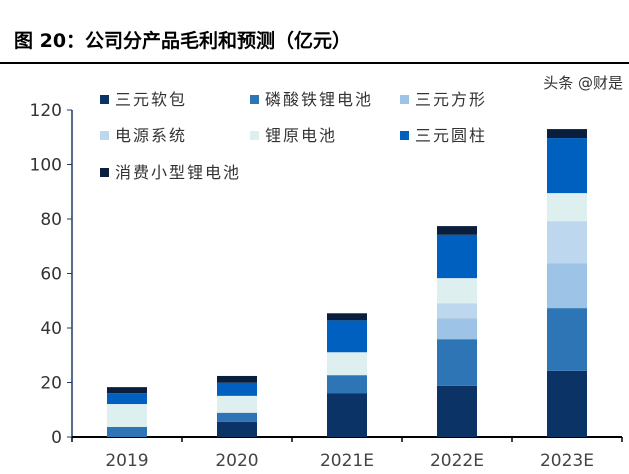  Describe the element at coordinates (151, 135) in the screenshot. I see `legend-label: 电源系统` at that location.